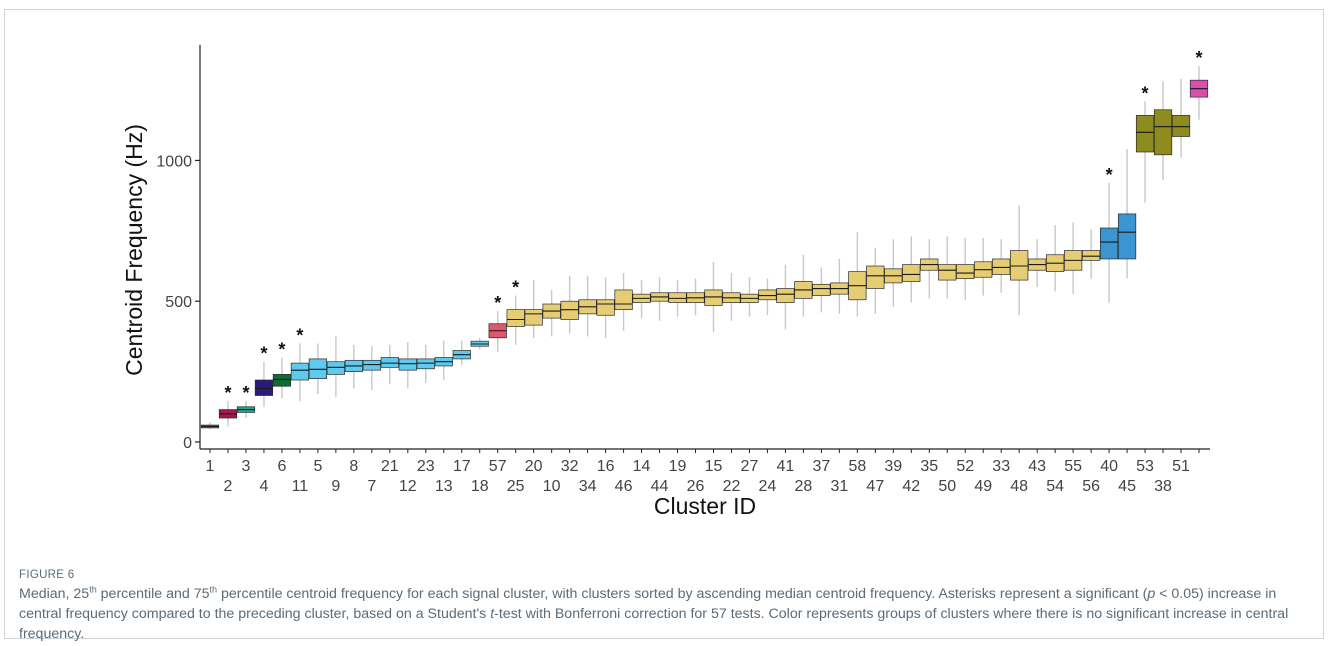 The height and width of the screenshot is (646, 1330). I want to click on x-tick-label: 25, so click(516, 486).